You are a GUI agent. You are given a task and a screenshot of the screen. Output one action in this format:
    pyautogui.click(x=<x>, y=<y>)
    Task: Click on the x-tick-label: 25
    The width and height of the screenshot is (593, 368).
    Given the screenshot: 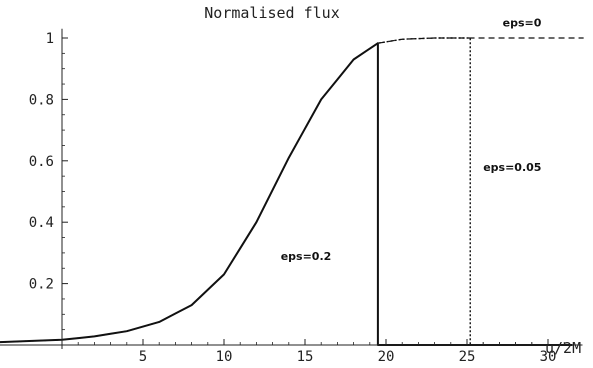 What is the action you would take?
    pyautogui.click(x=467, y=357)
    